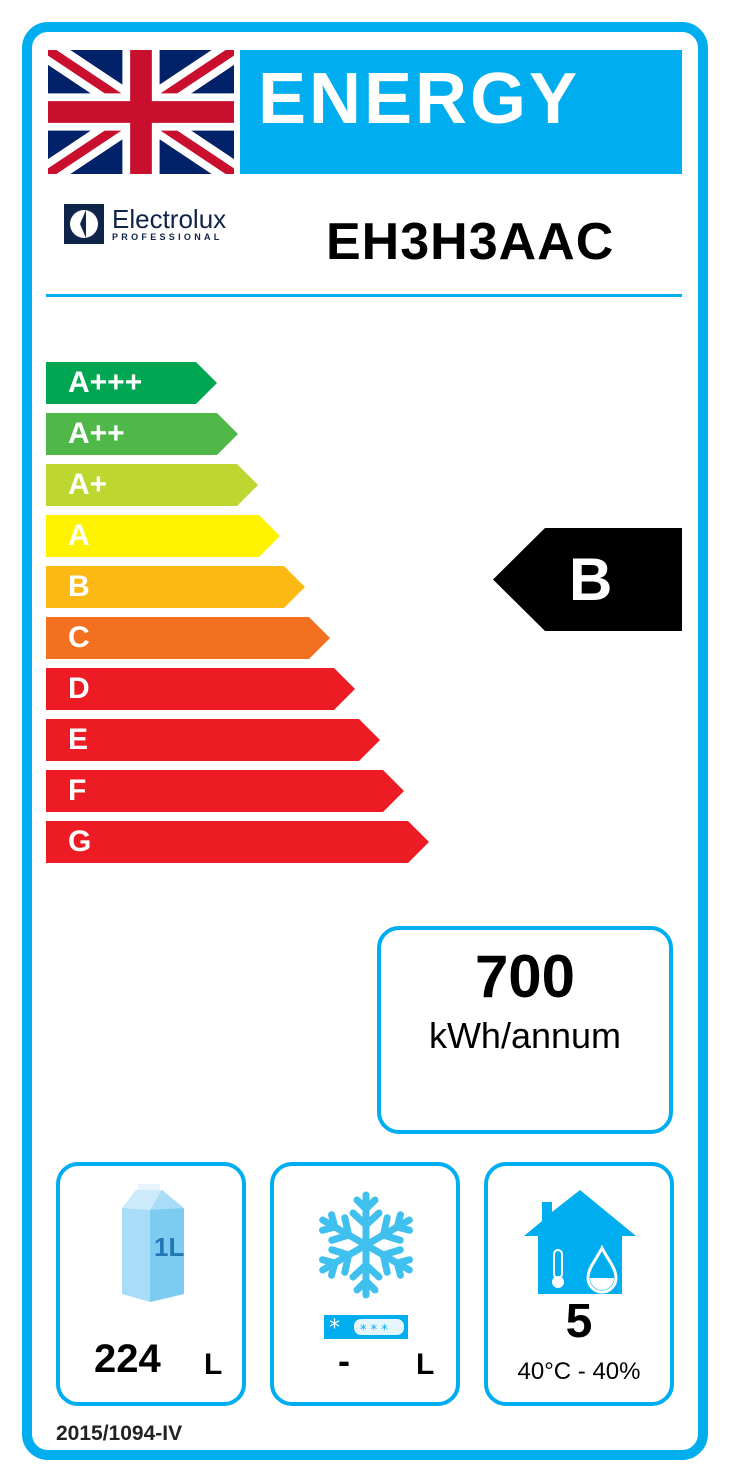 The height and width of the screenshot is (1480, 730). What do you see at coordinates (237, 842) in the screenshot?
I see `energy-class-bar-9: G` at bounding box center [237, 842].